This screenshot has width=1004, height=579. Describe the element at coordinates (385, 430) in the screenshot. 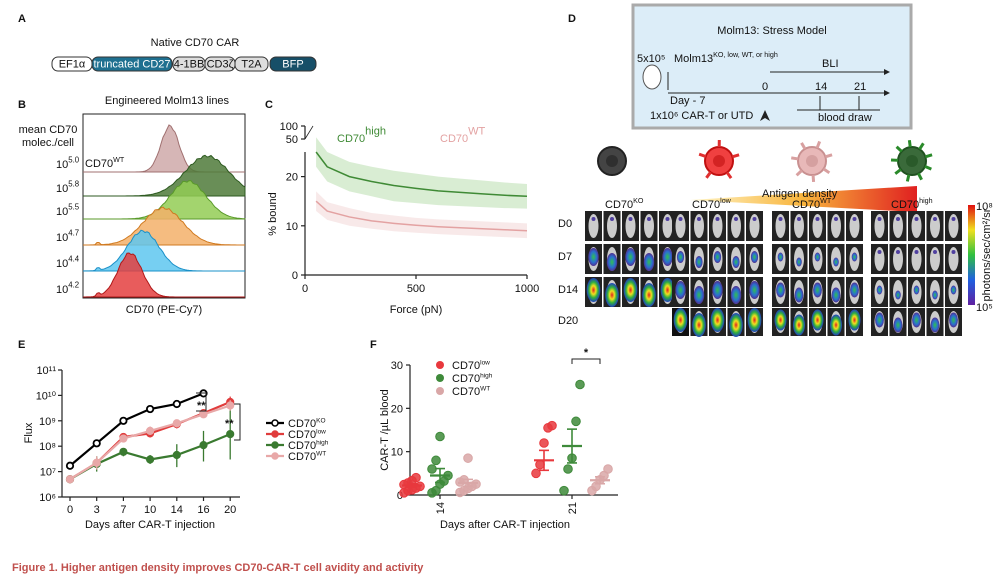

I see `y-axis-label: CAR-T /µL blood` at that location.